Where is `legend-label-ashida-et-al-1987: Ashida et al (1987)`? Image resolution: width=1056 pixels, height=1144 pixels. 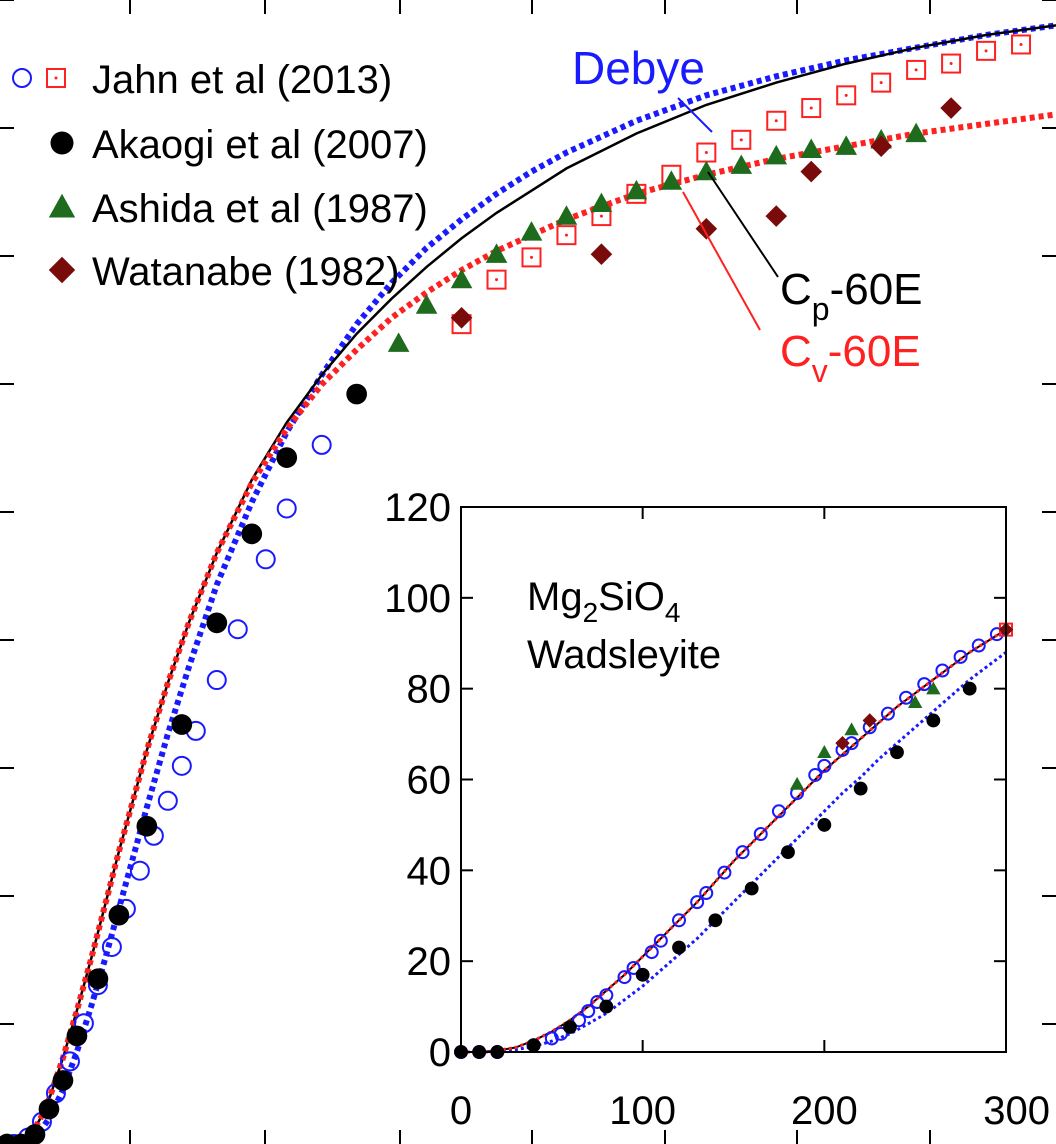
legend-label-ashida-et-al-1987: Ashida et al (1987) is located at coordinates (260, 209).